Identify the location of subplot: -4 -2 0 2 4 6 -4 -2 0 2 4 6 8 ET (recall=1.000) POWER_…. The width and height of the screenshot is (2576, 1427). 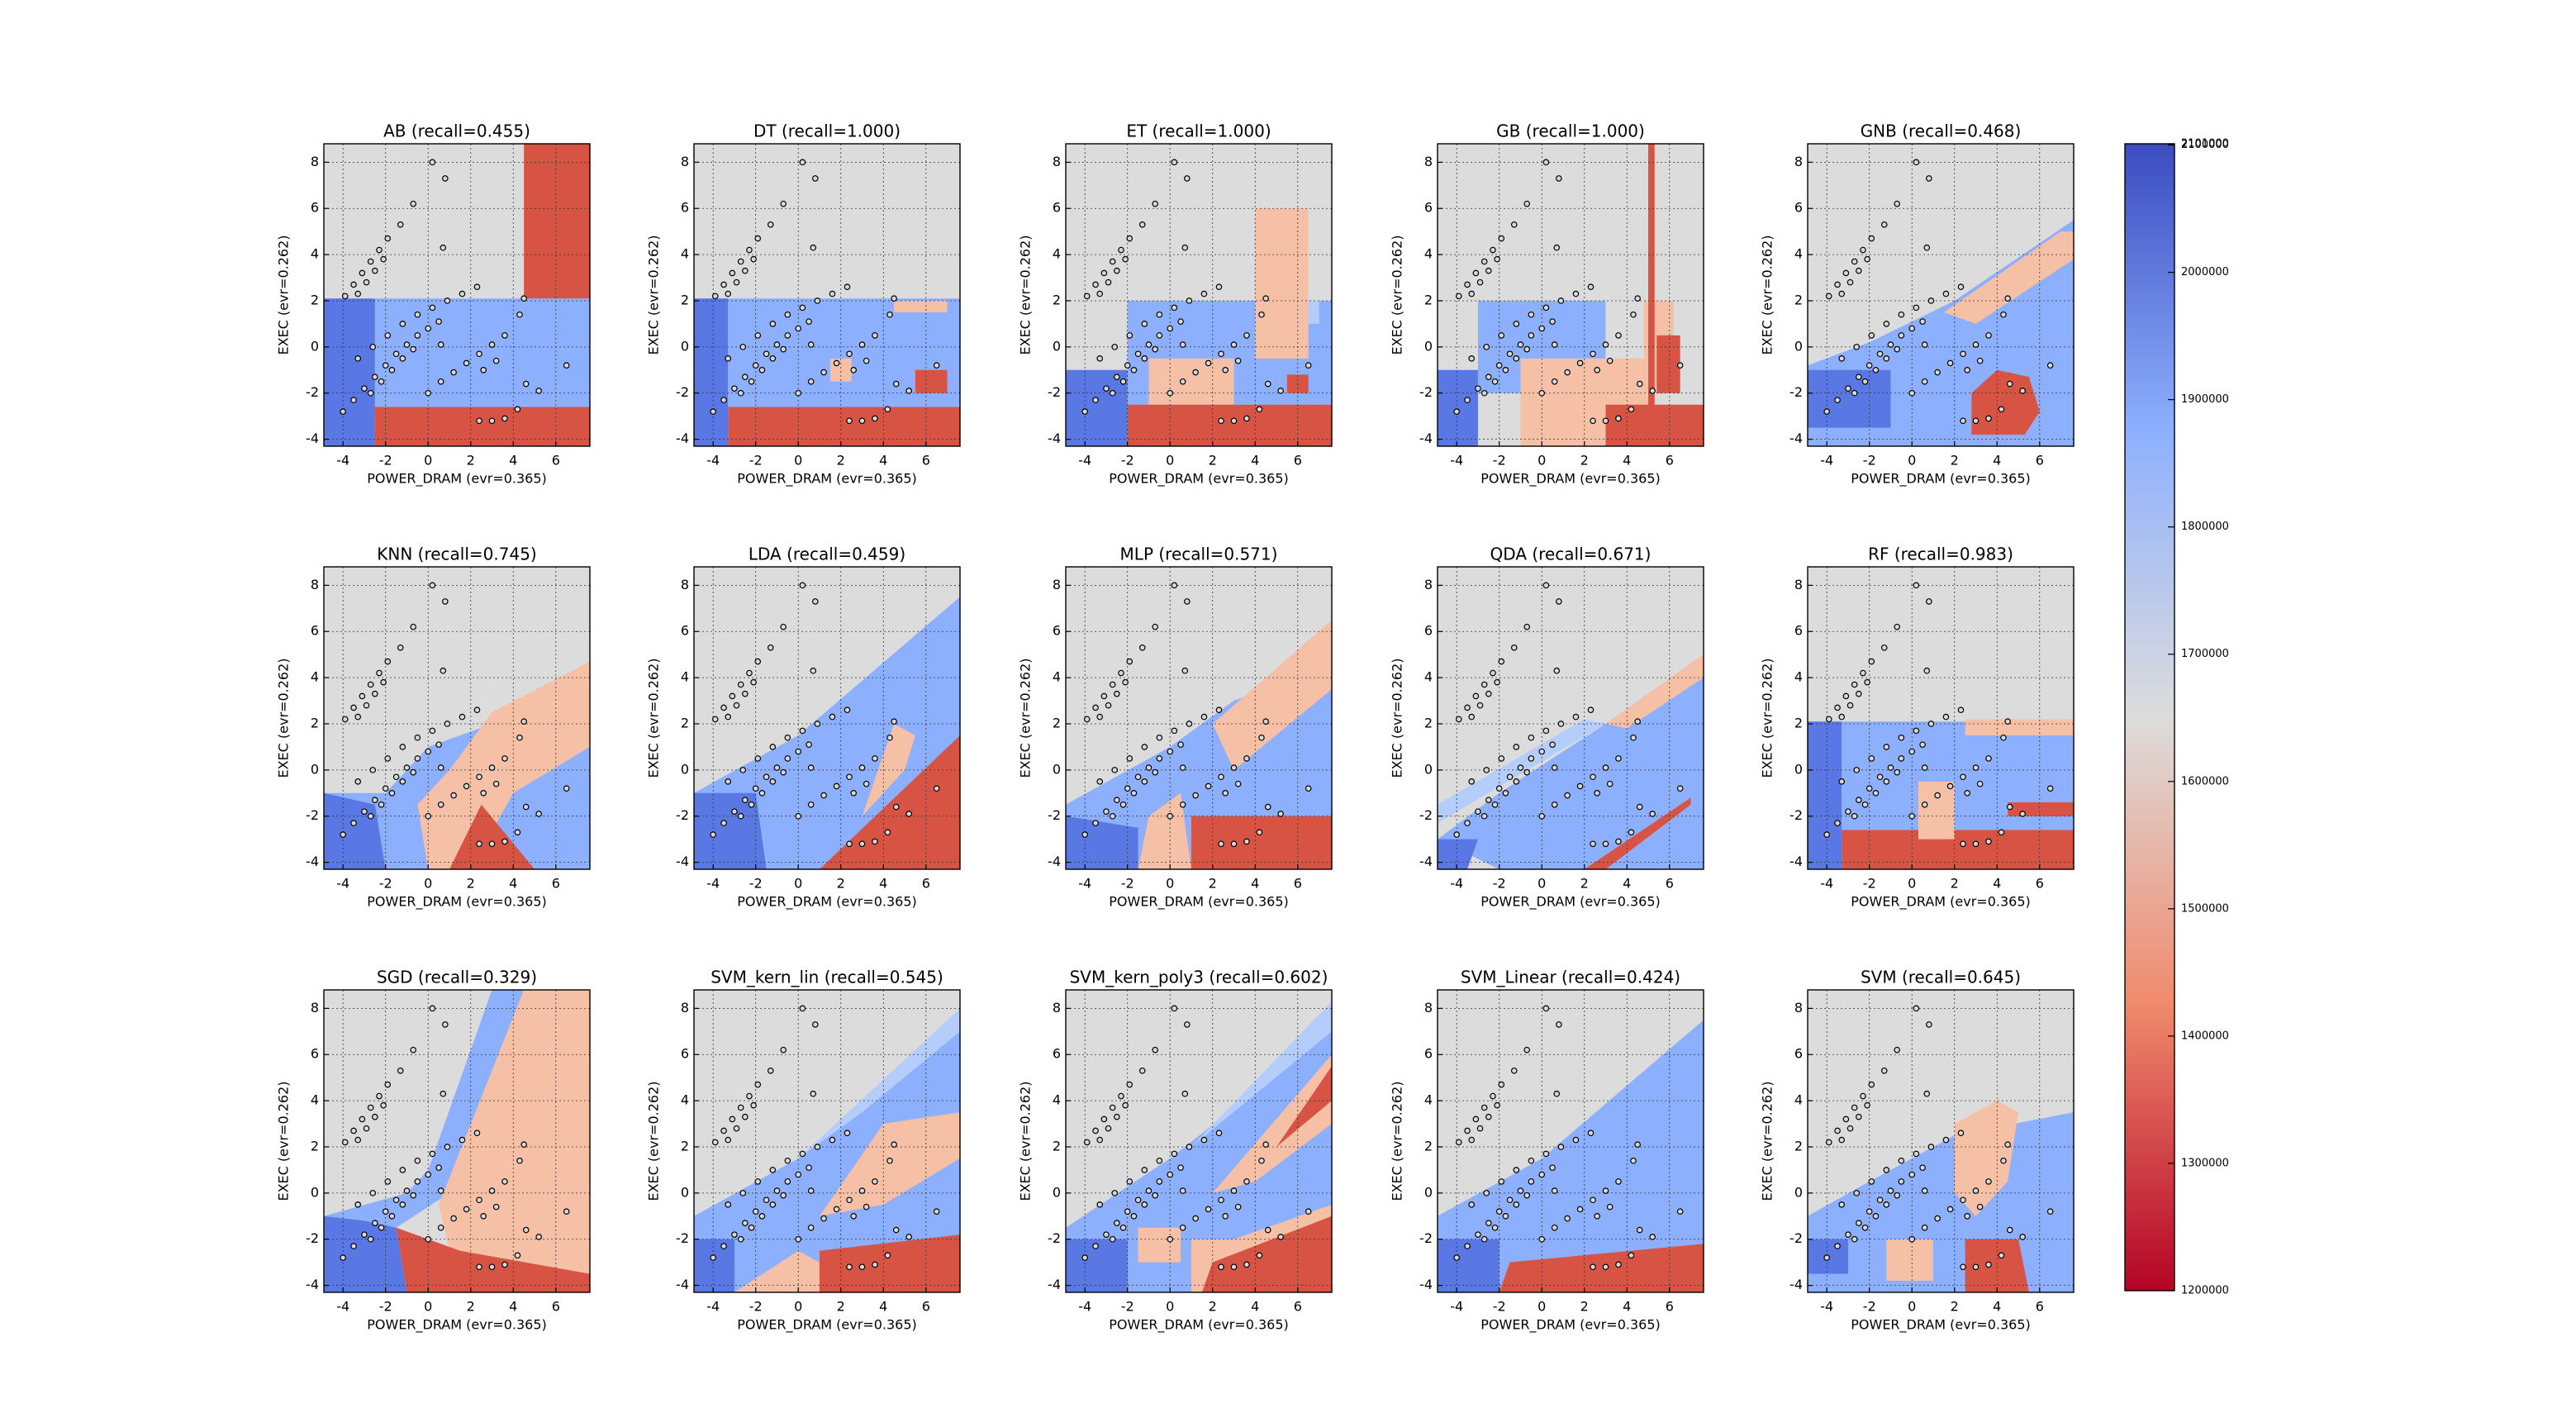
(1175, 304).